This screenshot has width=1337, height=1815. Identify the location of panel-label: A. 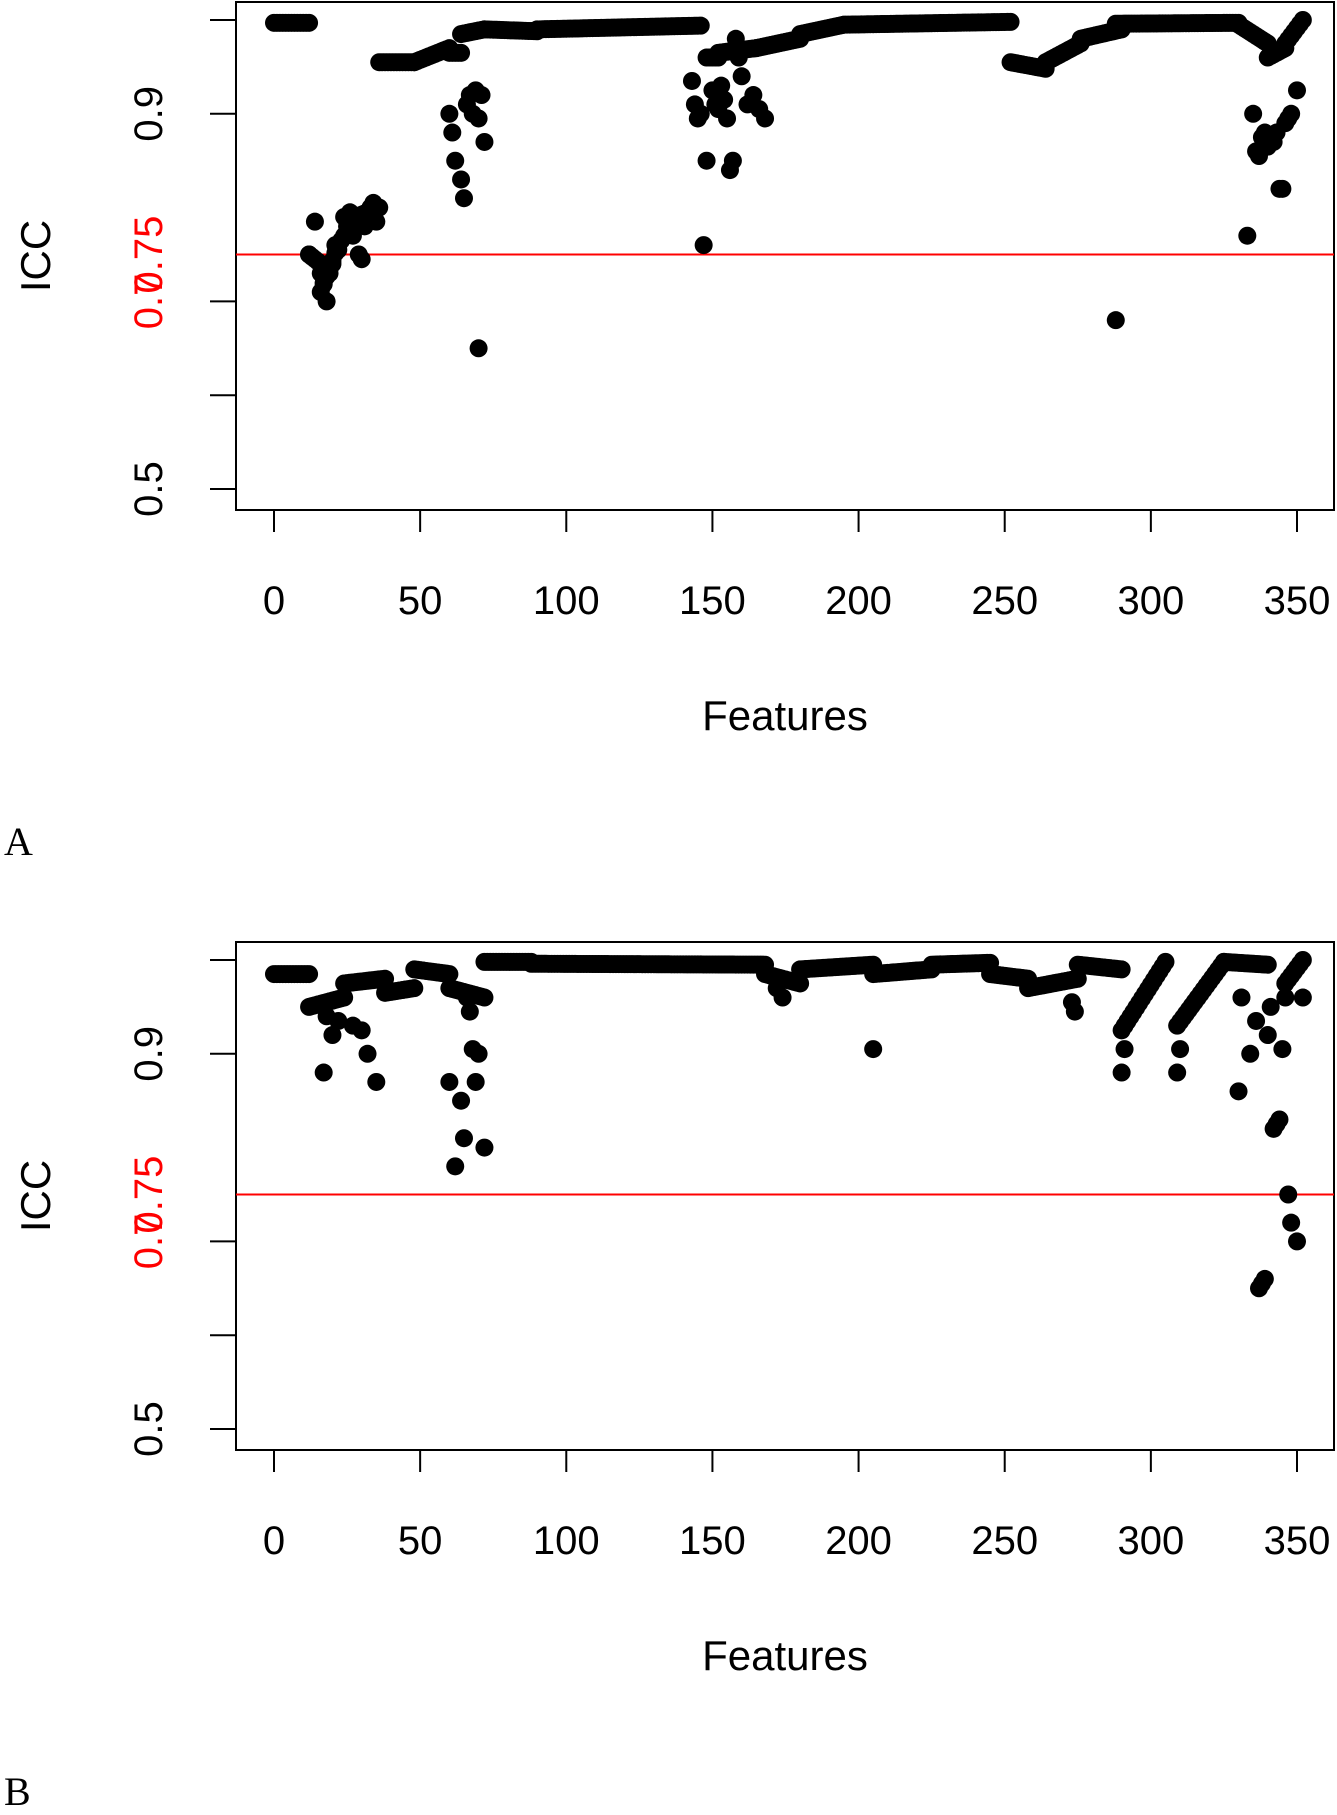
(18, 841).